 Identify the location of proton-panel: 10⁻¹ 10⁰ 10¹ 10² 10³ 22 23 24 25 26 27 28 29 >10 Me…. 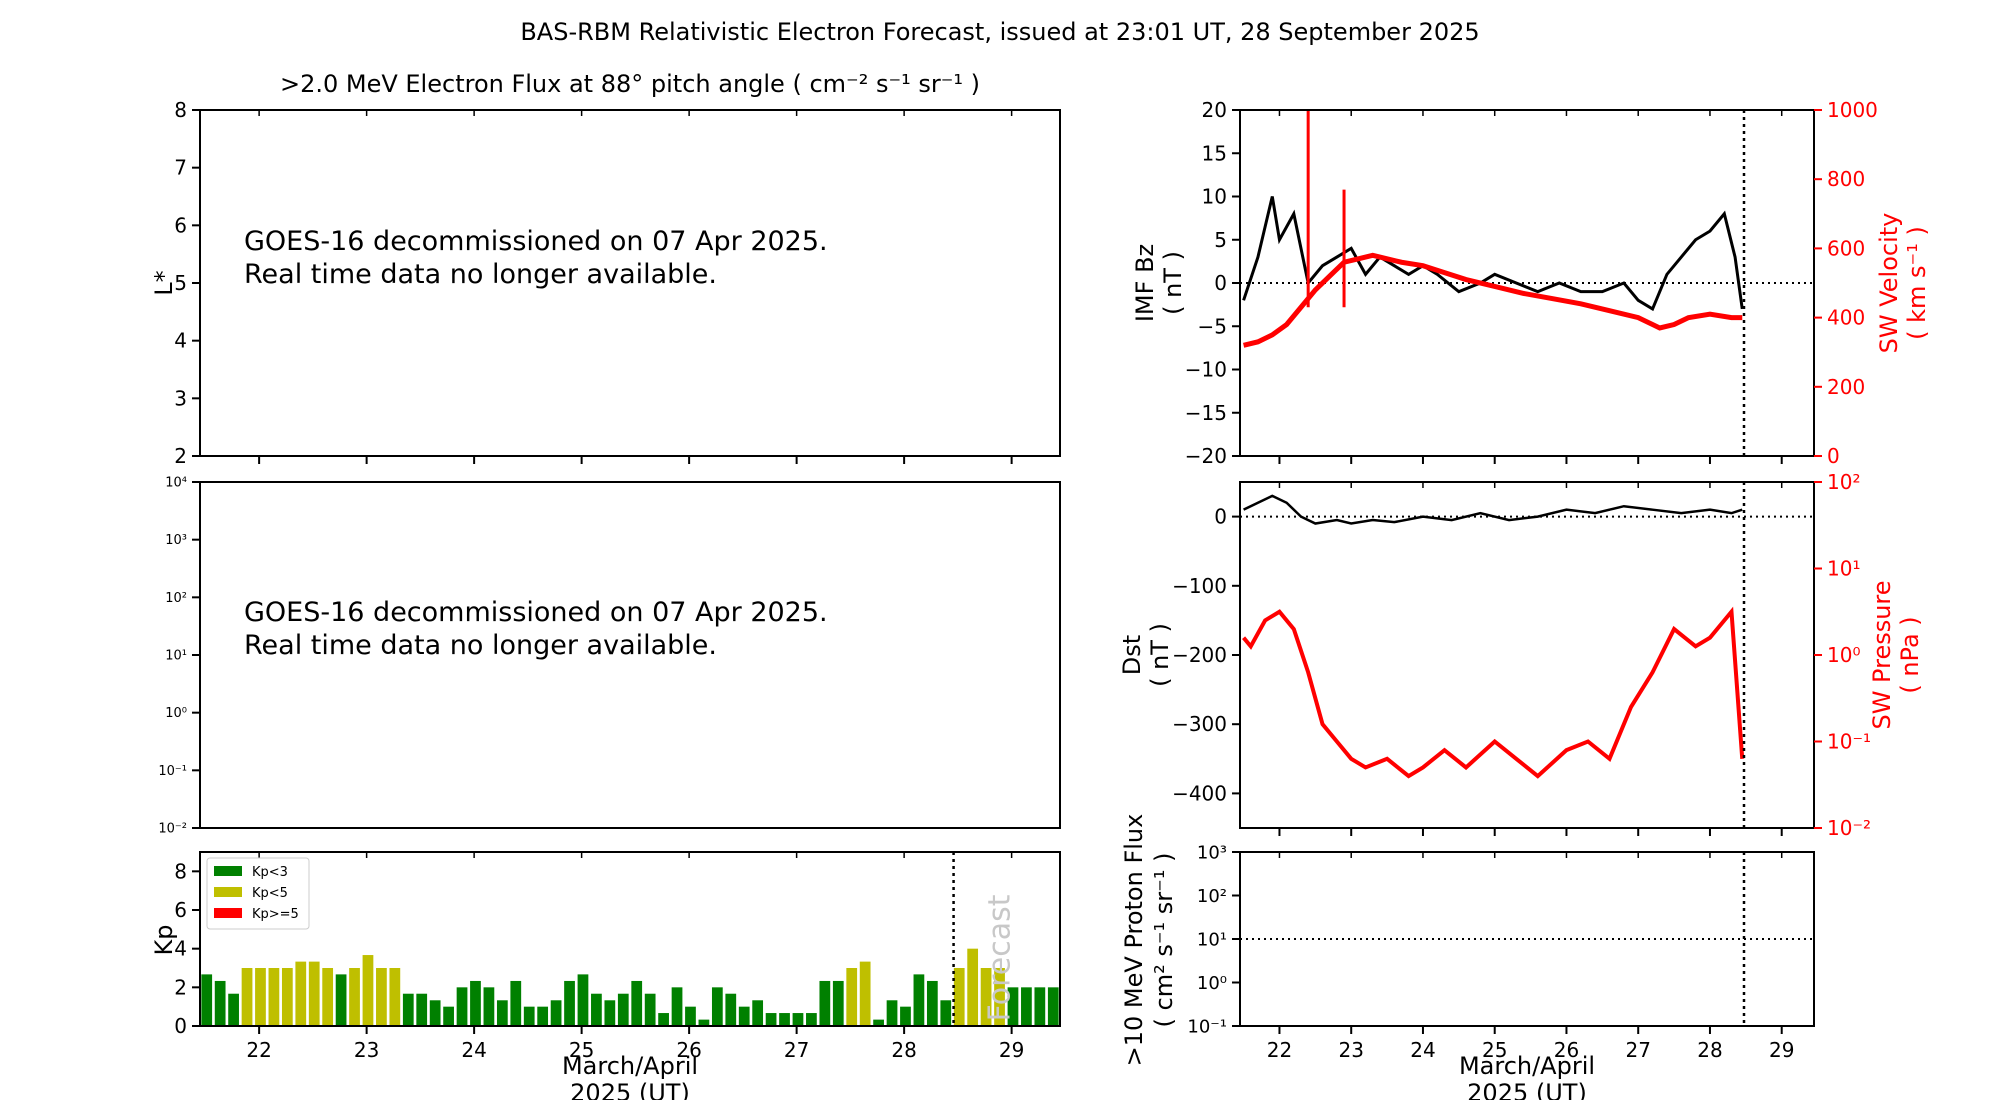
(1467, 957).